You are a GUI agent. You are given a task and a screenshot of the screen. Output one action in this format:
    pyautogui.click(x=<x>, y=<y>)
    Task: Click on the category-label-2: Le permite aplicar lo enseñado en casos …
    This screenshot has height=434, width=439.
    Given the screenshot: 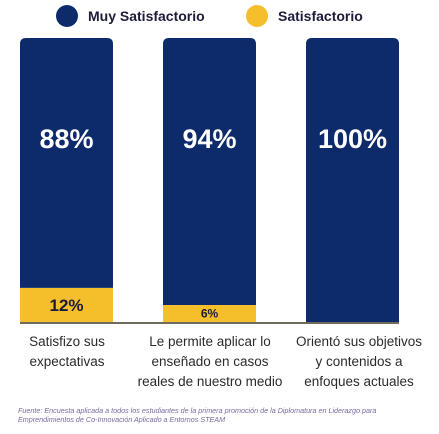 What is the action you would take?
    pyautogui.click(x=210, y=361)
    